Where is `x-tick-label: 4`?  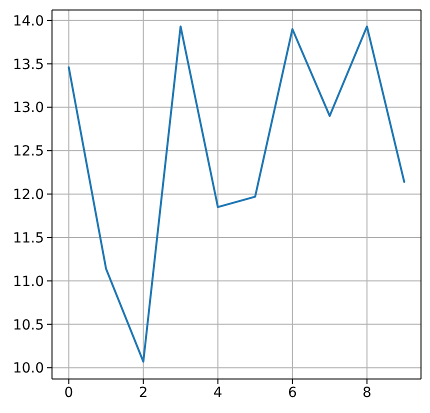 x-tick-label: 4 is located at coordinates (217, 392).